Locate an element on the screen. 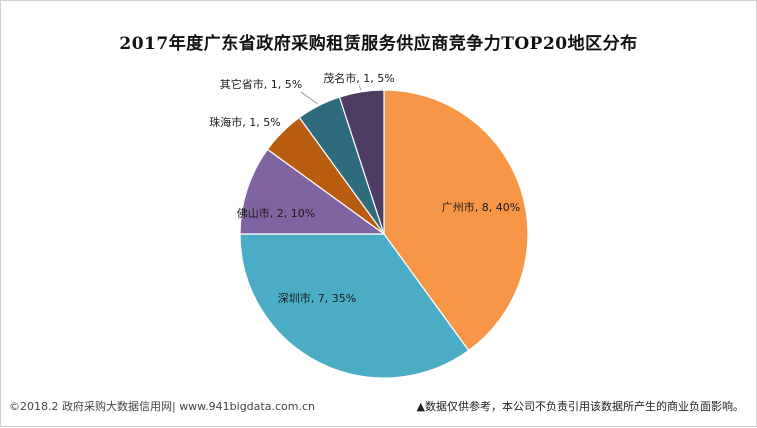 This screenshot has height=428, width=757. chart-title: 2017年度广东省政府采购租赁服务供应商竞争力TOP20地区分布 is located at coordinates (378, 44).